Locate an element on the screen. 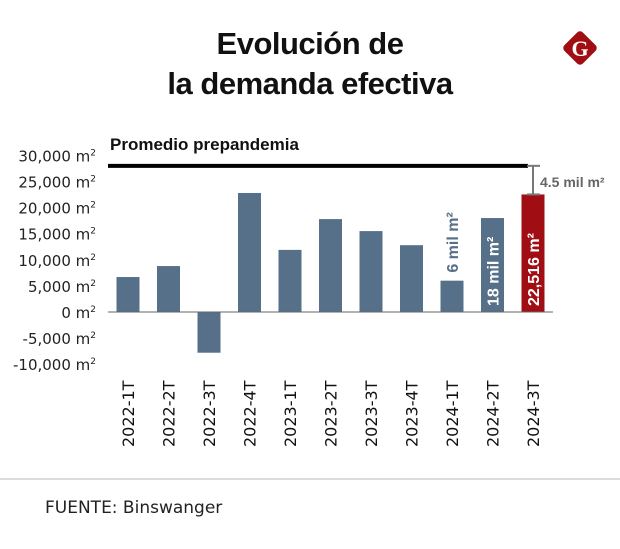 The height and width of the screenshot is (549, 620). bar-2024-3T is located at coordinates (533, 253).